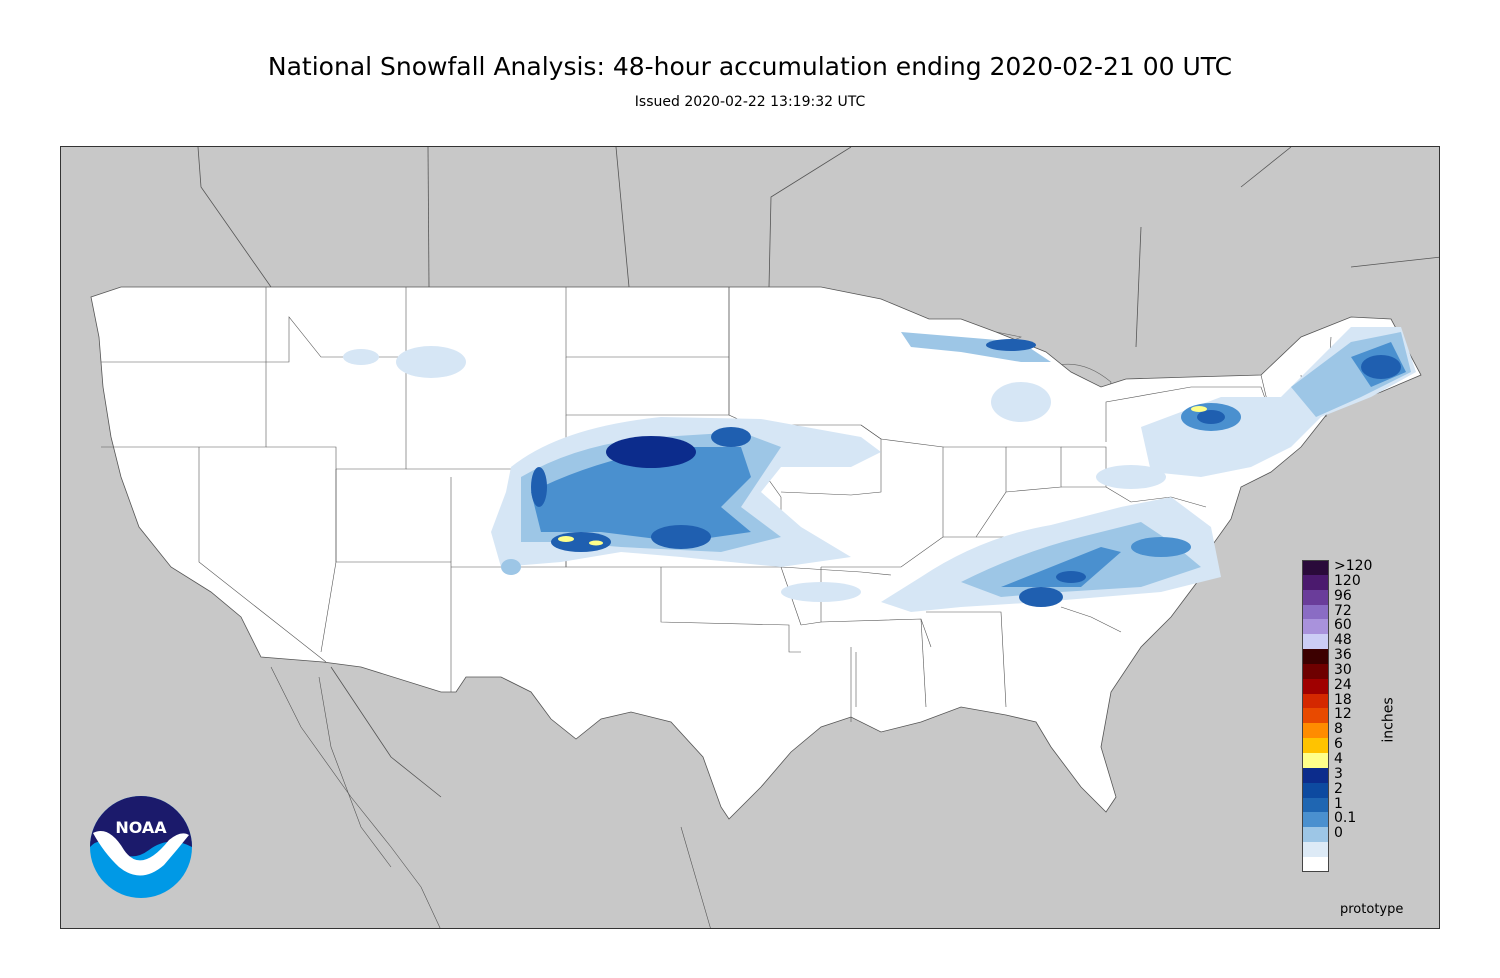 This screenshot has height=978, width=1500. What do you see at coordinates (1362, 596) in the screenshot?
I see `legend-row: 96` at bounding box center [1362, 596].